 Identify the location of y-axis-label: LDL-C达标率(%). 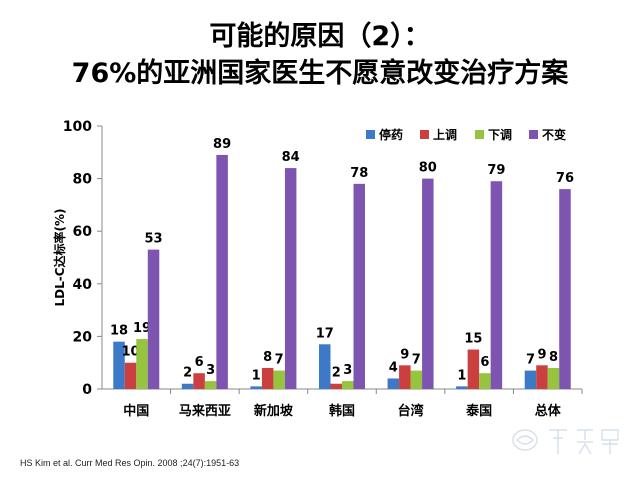
(59, 257).